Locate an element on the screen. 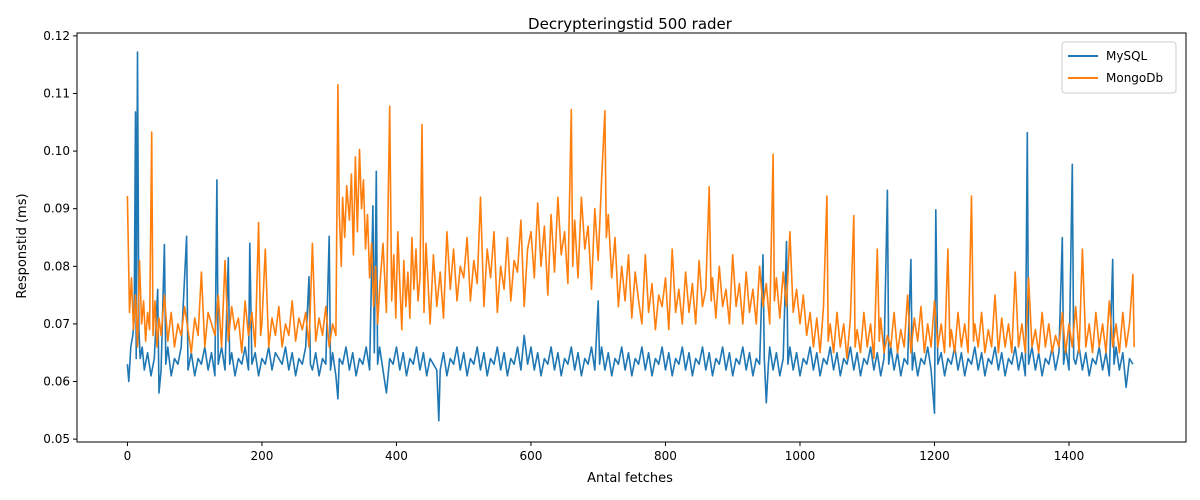  y-axis-label: Responstid (ms) is located at coordinates (22, 245).